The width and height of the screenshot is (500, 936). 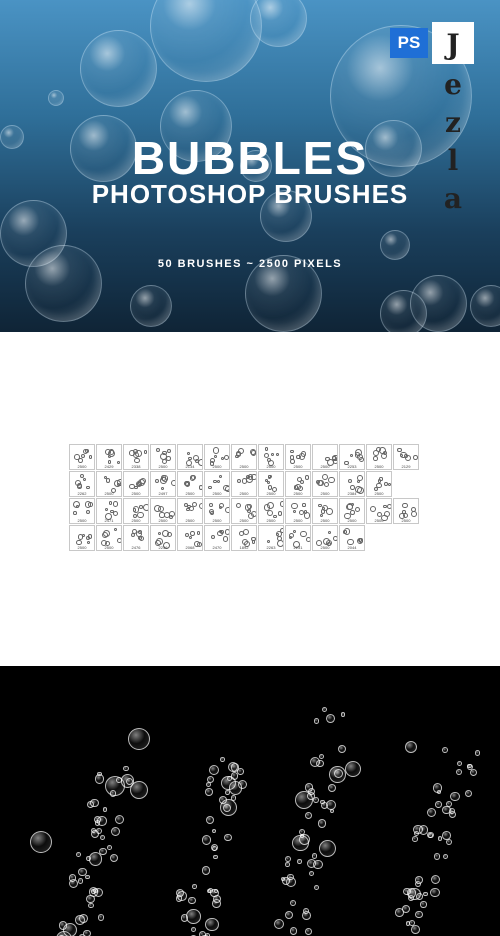 I want to click on brush-size-label: 2068, so click(x=190, y=547).